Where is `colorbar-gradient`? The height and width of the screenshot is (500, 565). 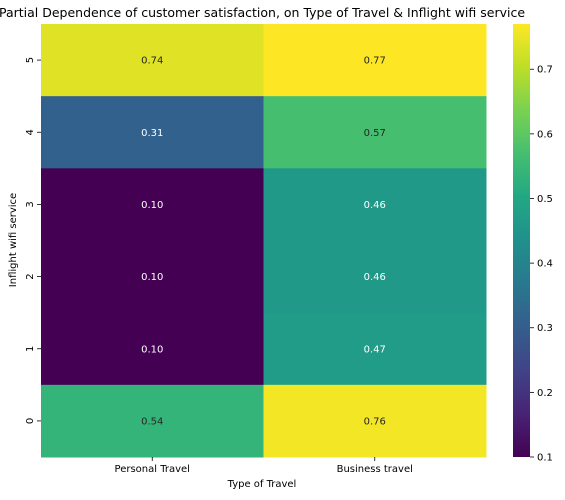 colorbar-gradient is located at coordinates (521, 240).